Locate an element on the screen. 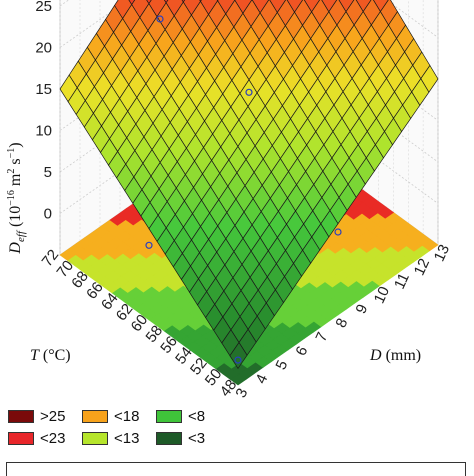 The width and height of the screenshot is (474, 476). z-tick-label: 10 is located at coordinates (43, 131).